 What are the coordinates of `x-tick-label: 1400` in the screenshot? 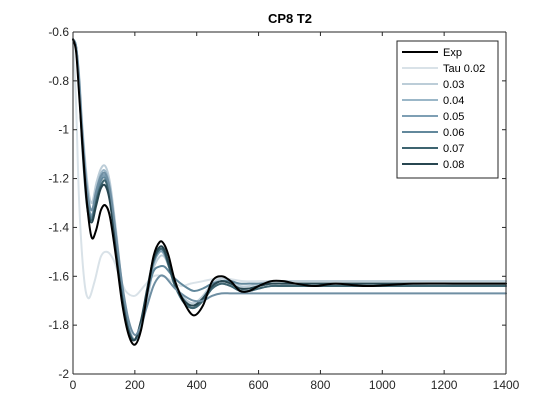 It's located at (506, 385).